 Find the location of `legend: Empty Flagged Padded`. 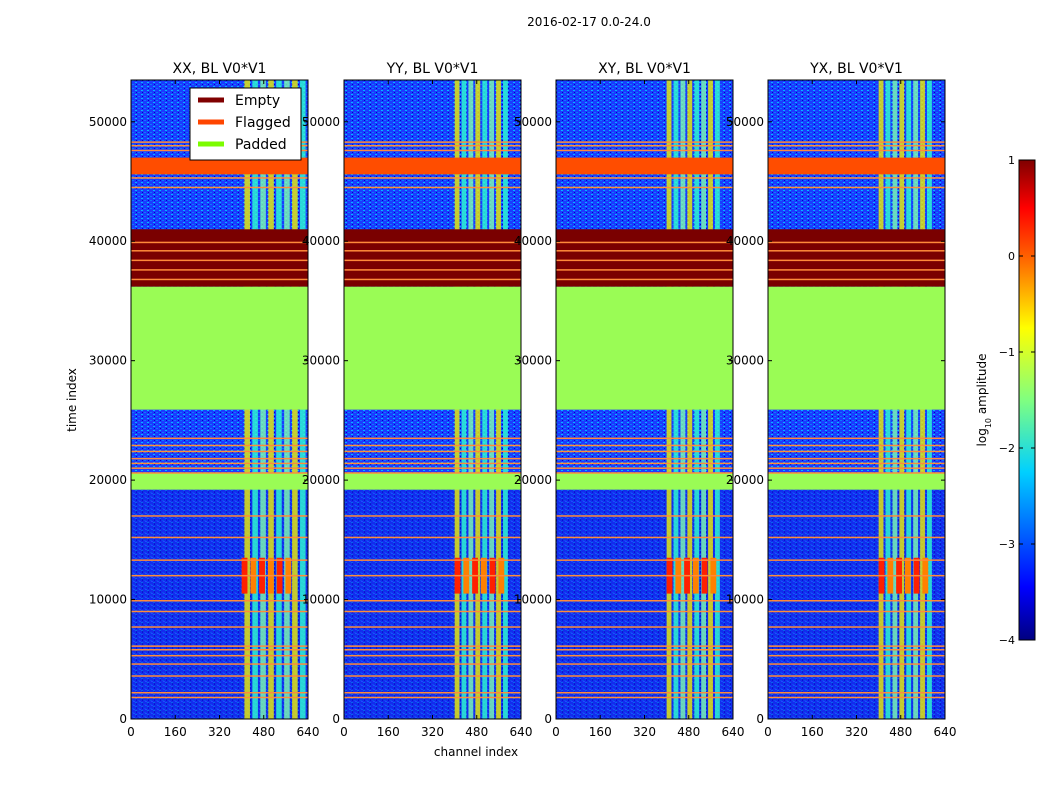

legend: Empty Flagged Padded is located at coordinates (245, 124).